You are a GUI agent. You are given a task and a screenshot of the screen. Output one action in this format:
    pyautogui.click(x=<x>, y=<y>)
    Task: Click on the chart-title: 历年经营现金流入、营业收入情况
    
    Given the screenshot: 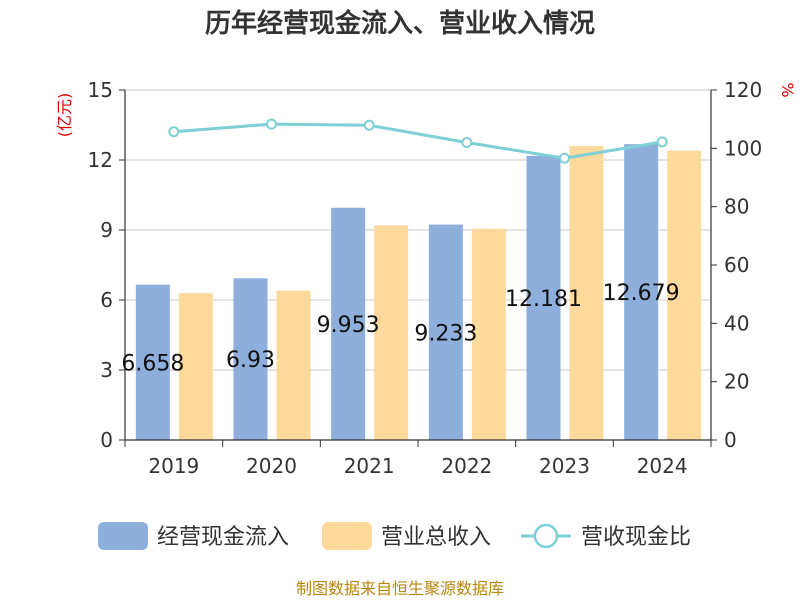 What is the action you would take?
    pyautogui.click(x=400, y=23)
    